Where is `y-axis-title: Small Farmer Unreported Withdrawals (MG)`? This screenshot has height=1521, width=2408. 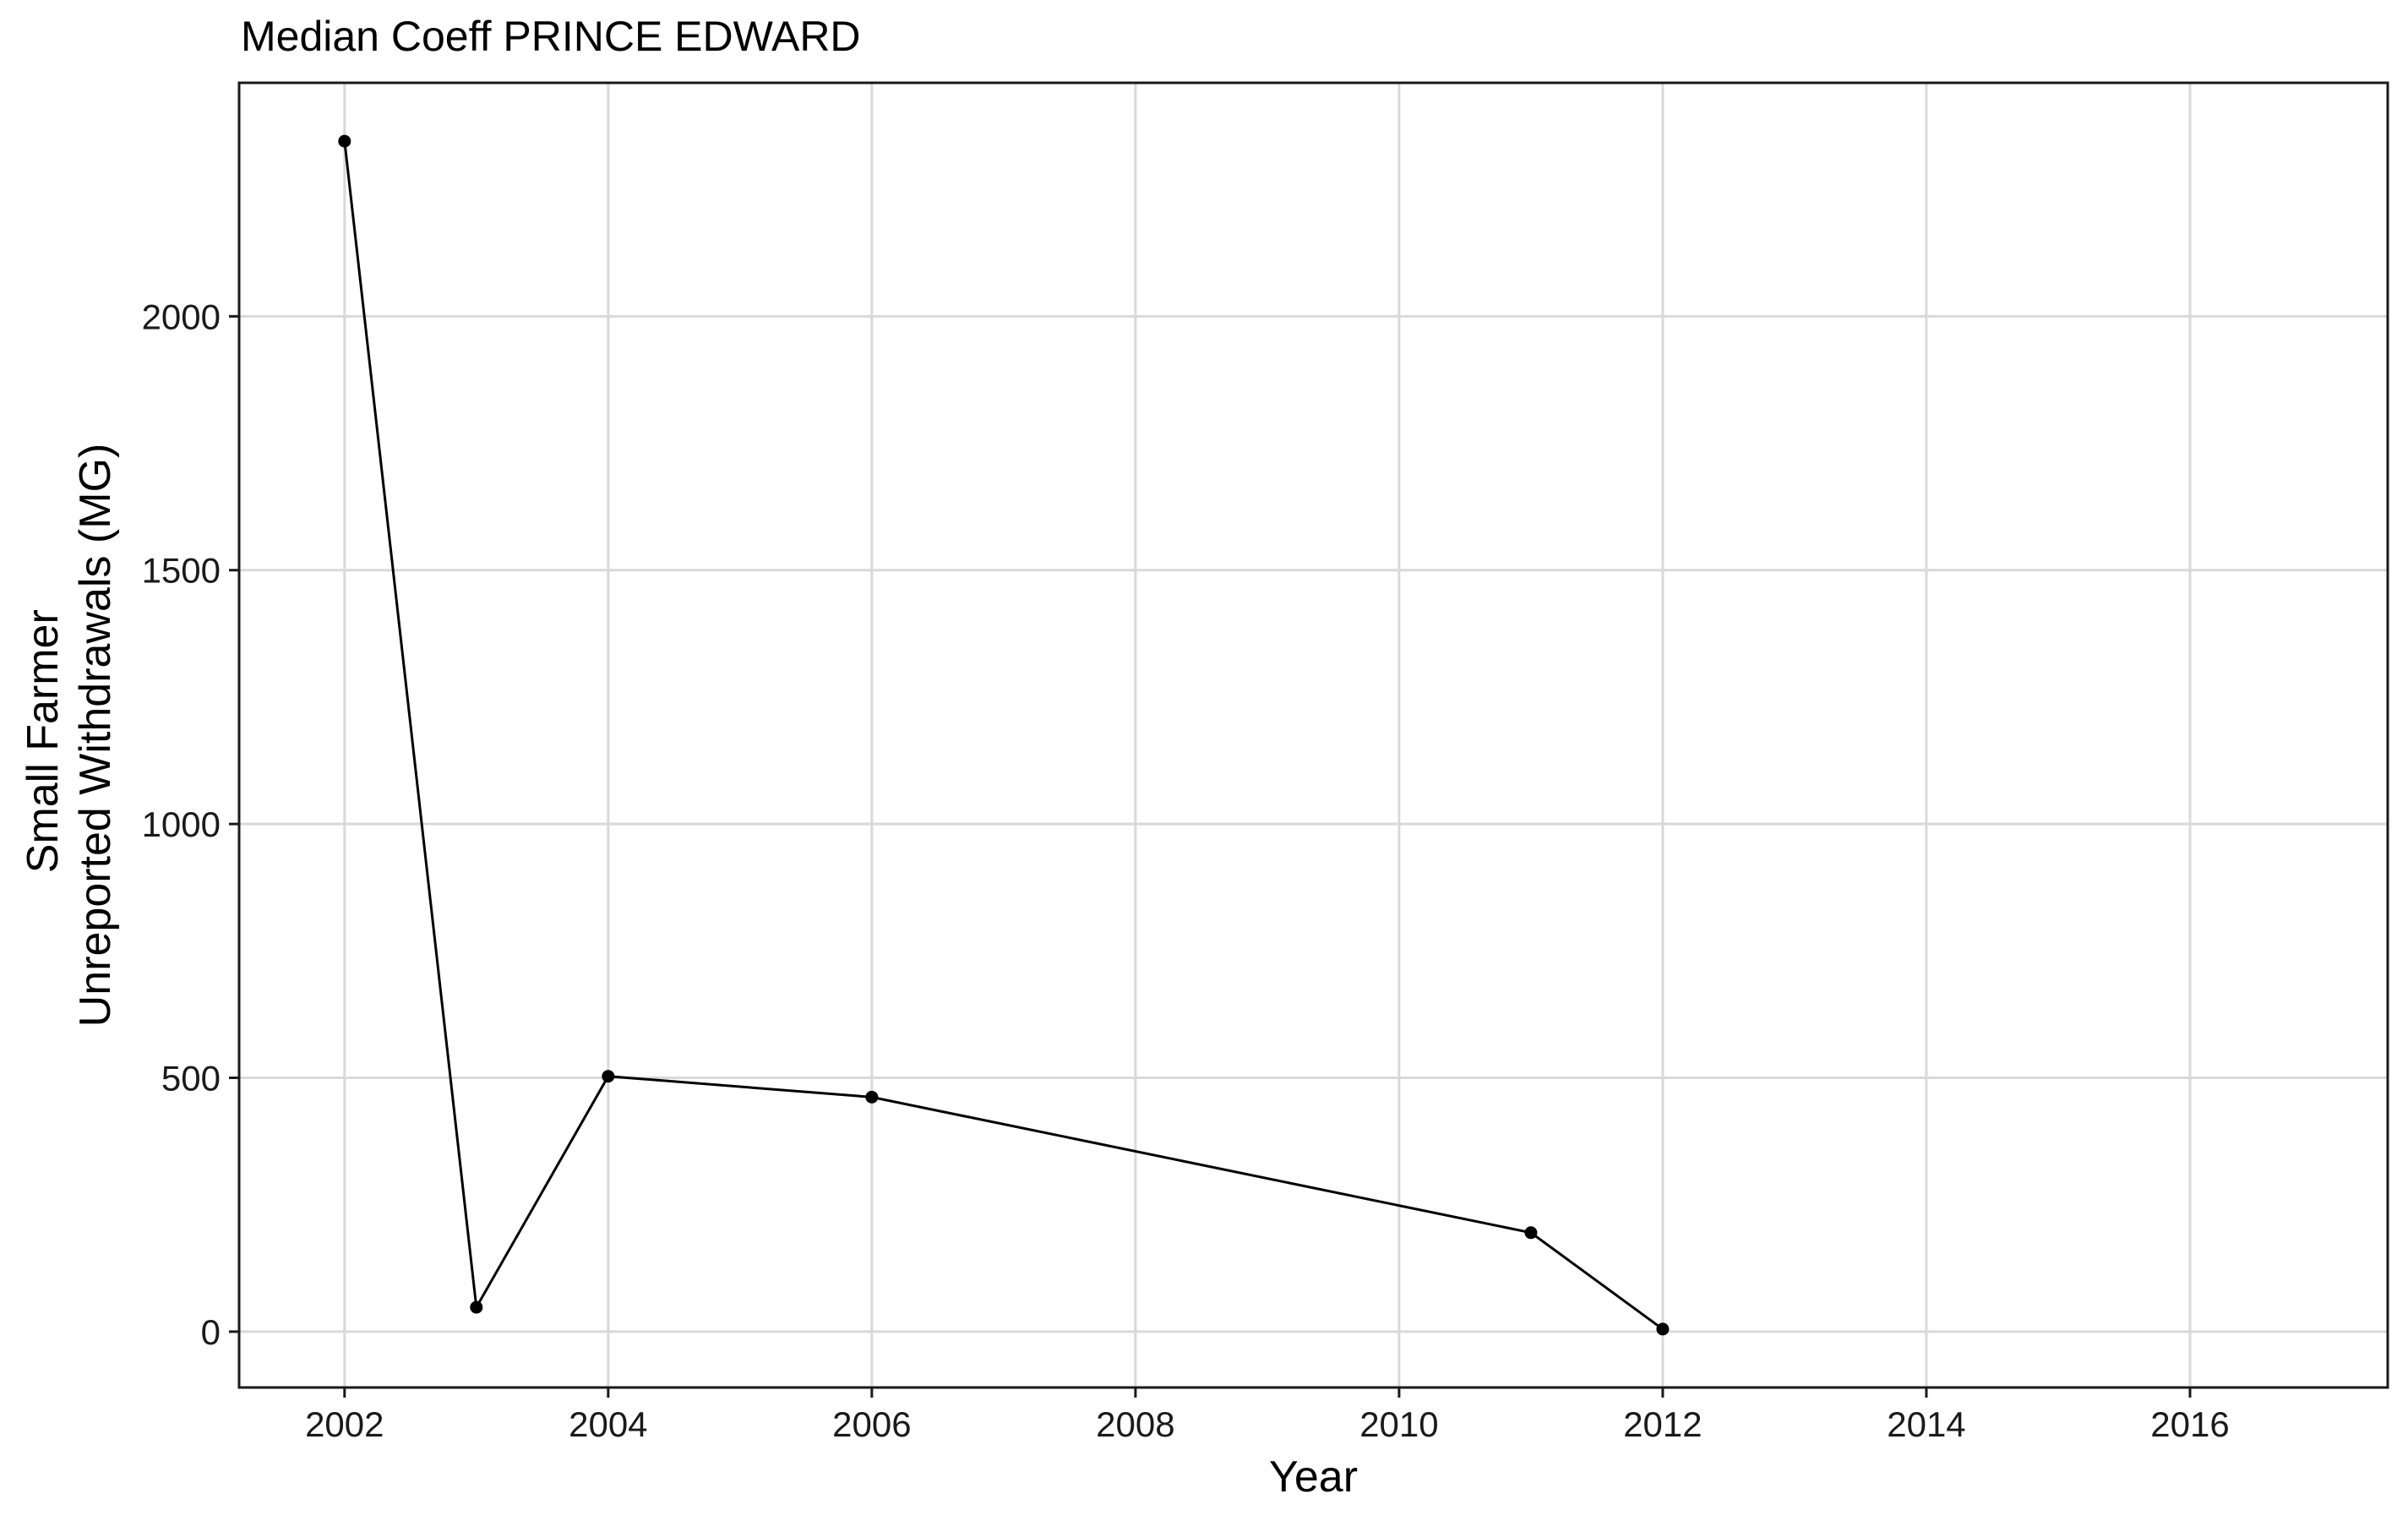
y-axis-title: Small Farmer Unreported Withdrawals (MG) is located at coordinates (69, 736).